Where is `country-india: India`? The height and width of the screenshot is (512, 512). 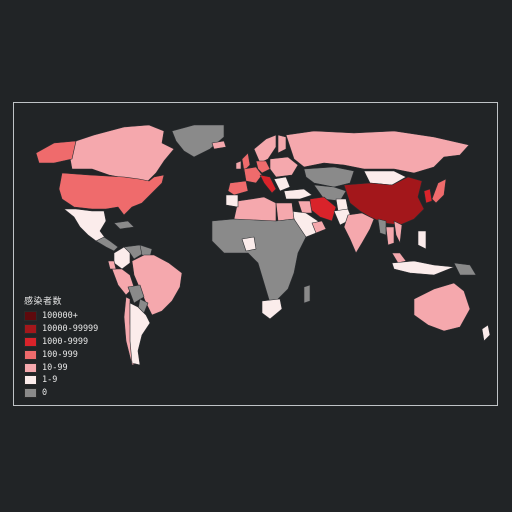
country-india: India is located at coordinates (359, 233).